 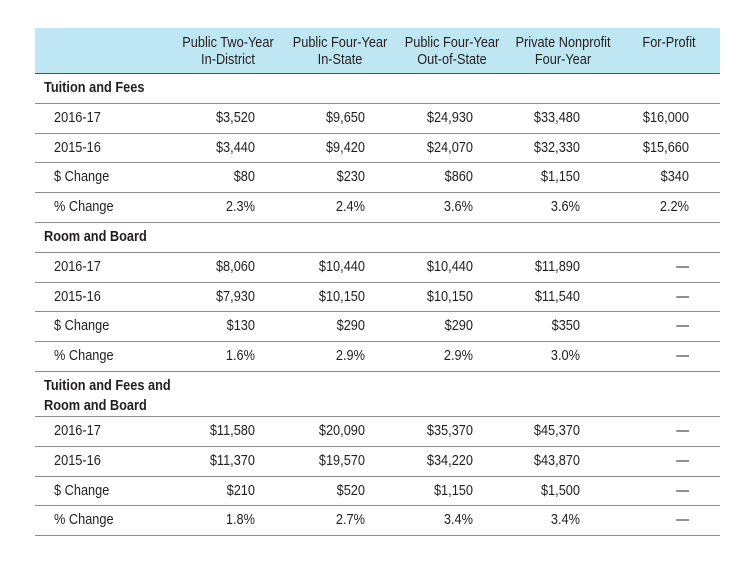 I want to click on table-cell: 2.4%, so click(x=350, y=207).